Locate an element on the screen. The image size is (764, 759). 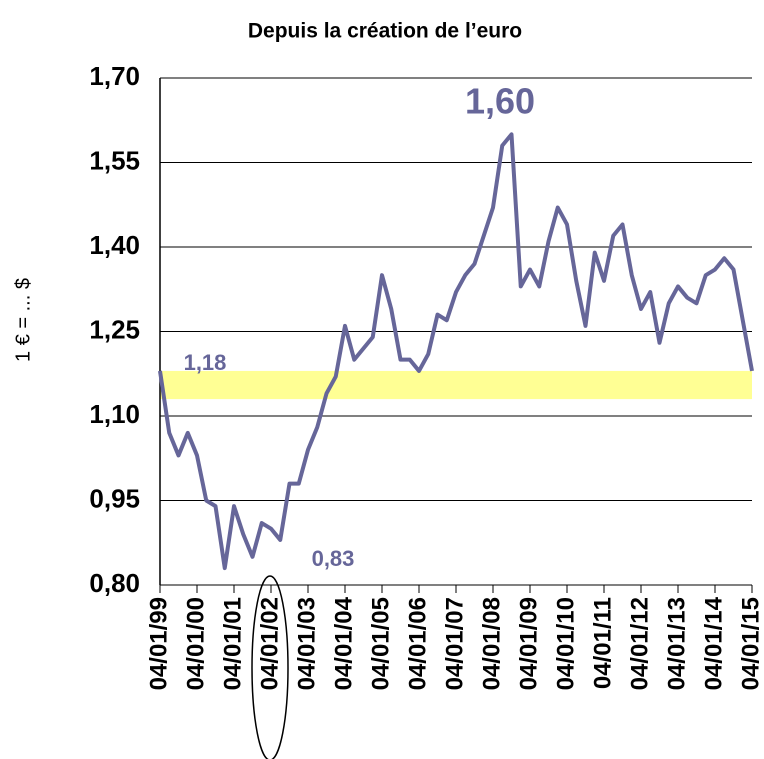
x-tick-label: 04/01/00 is located at coordinates (195, 643).